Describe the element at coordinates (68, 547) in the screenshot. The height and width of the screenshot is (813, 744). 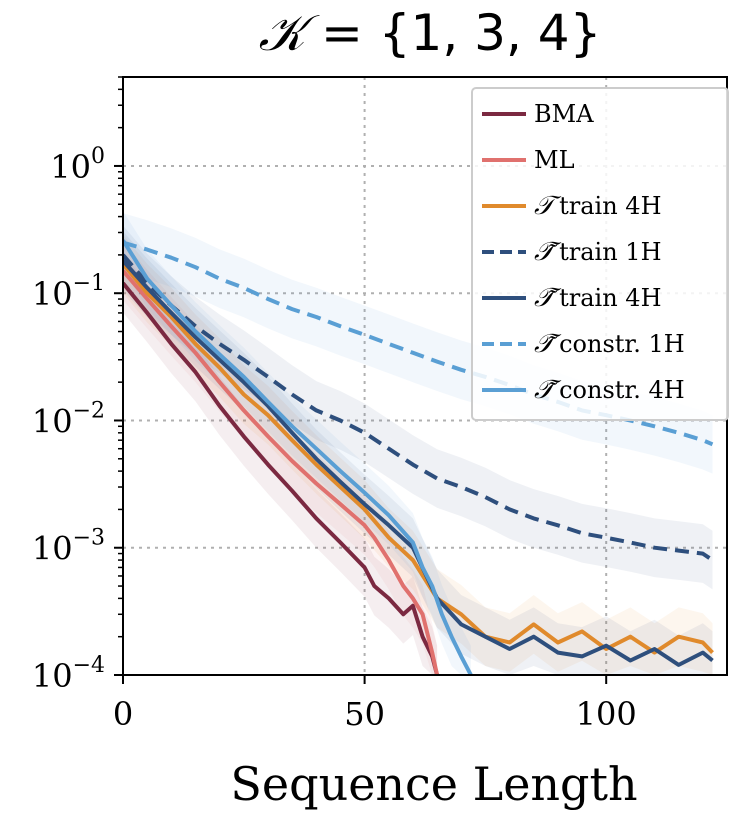
I see `y-tick-label: 10⁻³` at that location.